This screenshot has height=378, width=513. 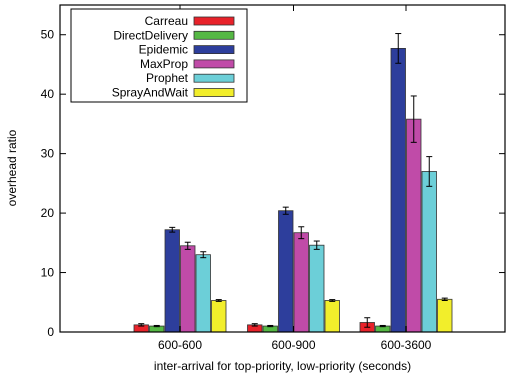 What do you see at coordinates (164, 64) in the screenshot?
I see `legend-label: MaxProp` at bounding box center [164, 64].